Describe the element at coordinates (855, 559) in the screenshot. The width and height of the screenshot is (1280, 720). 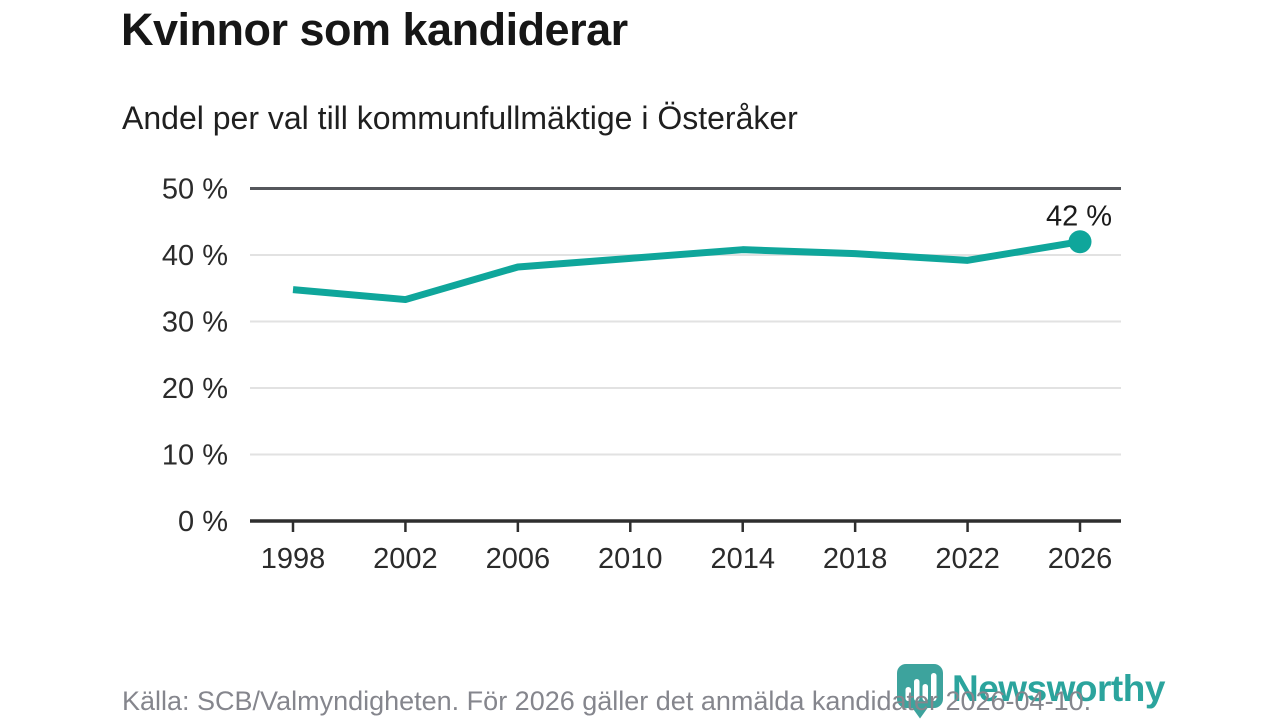
I see `x-axis-tick-label: 2018` at that location.